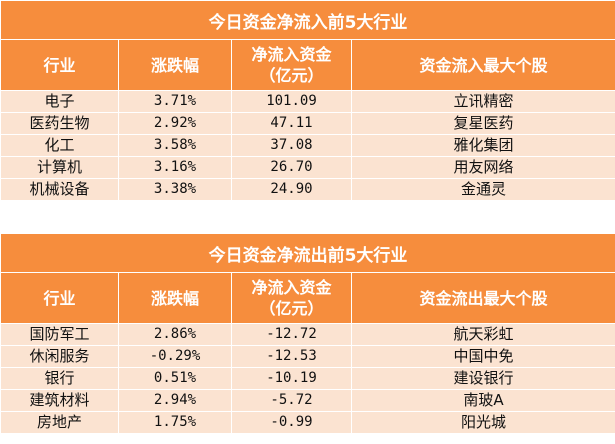 The image size is (615, 444). What do you see at coordinates (482, 400) in the screenshot?
I see `top-stock-cell: 南玻A` at bounding box center [482, 400].